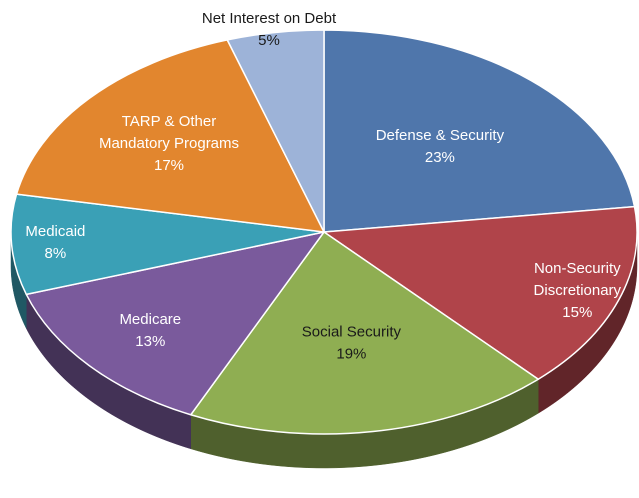 This screenshot has width=639, height=498. I want to click on pie-value-label-tarp-and-other-mandatory-programs: 17%, so click(169, 165).